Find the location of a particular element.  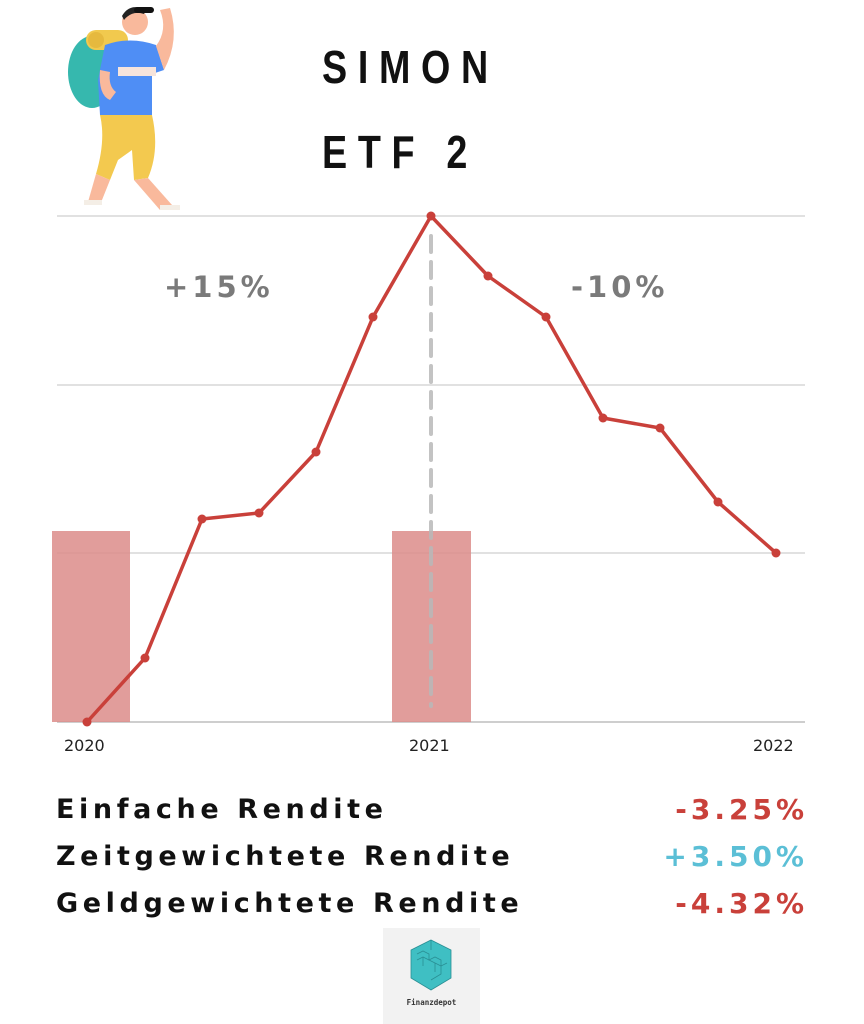

finanzdepot-logo: Finanzdepot is located at coordinates (431, 976).